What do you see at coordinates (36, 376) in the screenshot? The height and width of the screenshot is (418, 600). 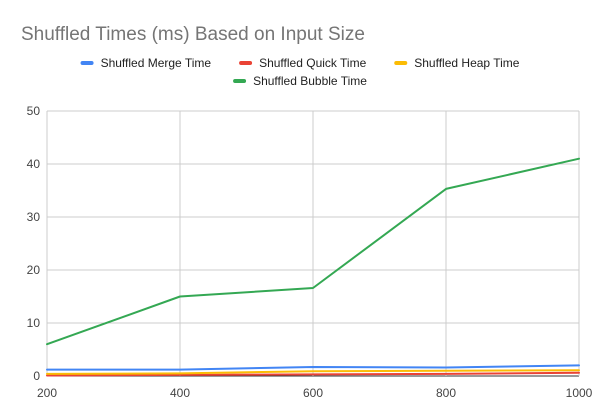 I see `y-tick-label: 0` at bounding box center [36, 376].